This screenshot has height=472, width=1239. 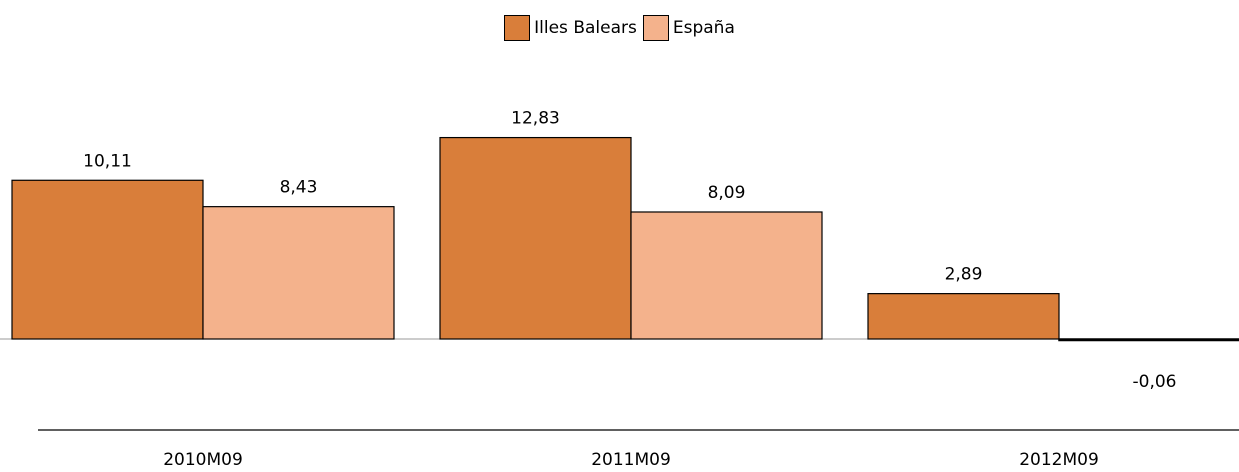 I want to click on data-label-1-2: -0,06, so click(x=1155, y=382).